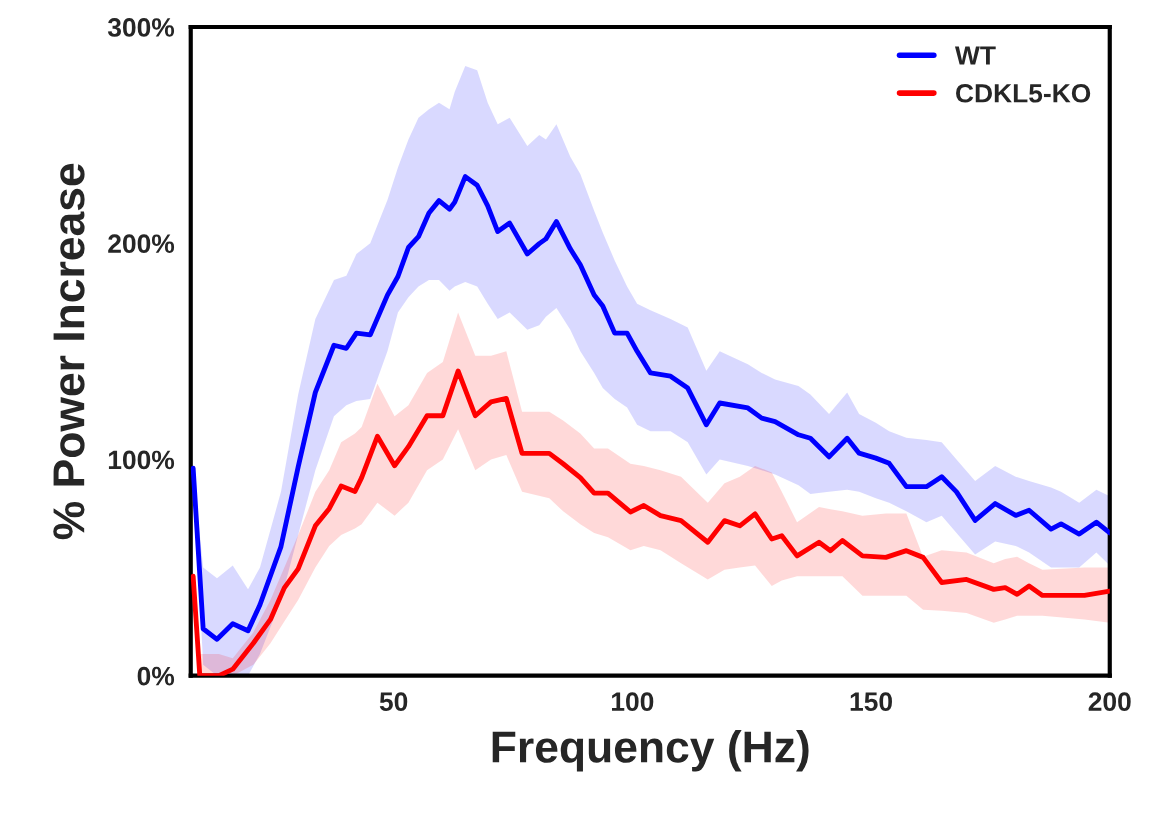  I want to click on y-axis-title: % Power Increase, so click(69, 351).